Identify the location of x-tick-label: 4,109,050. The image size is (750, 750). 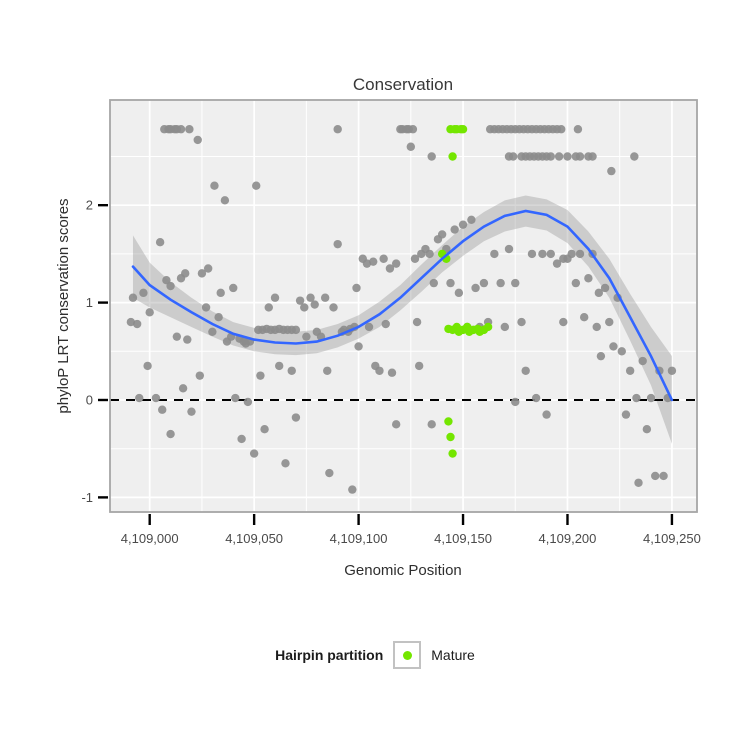
(254, 538).